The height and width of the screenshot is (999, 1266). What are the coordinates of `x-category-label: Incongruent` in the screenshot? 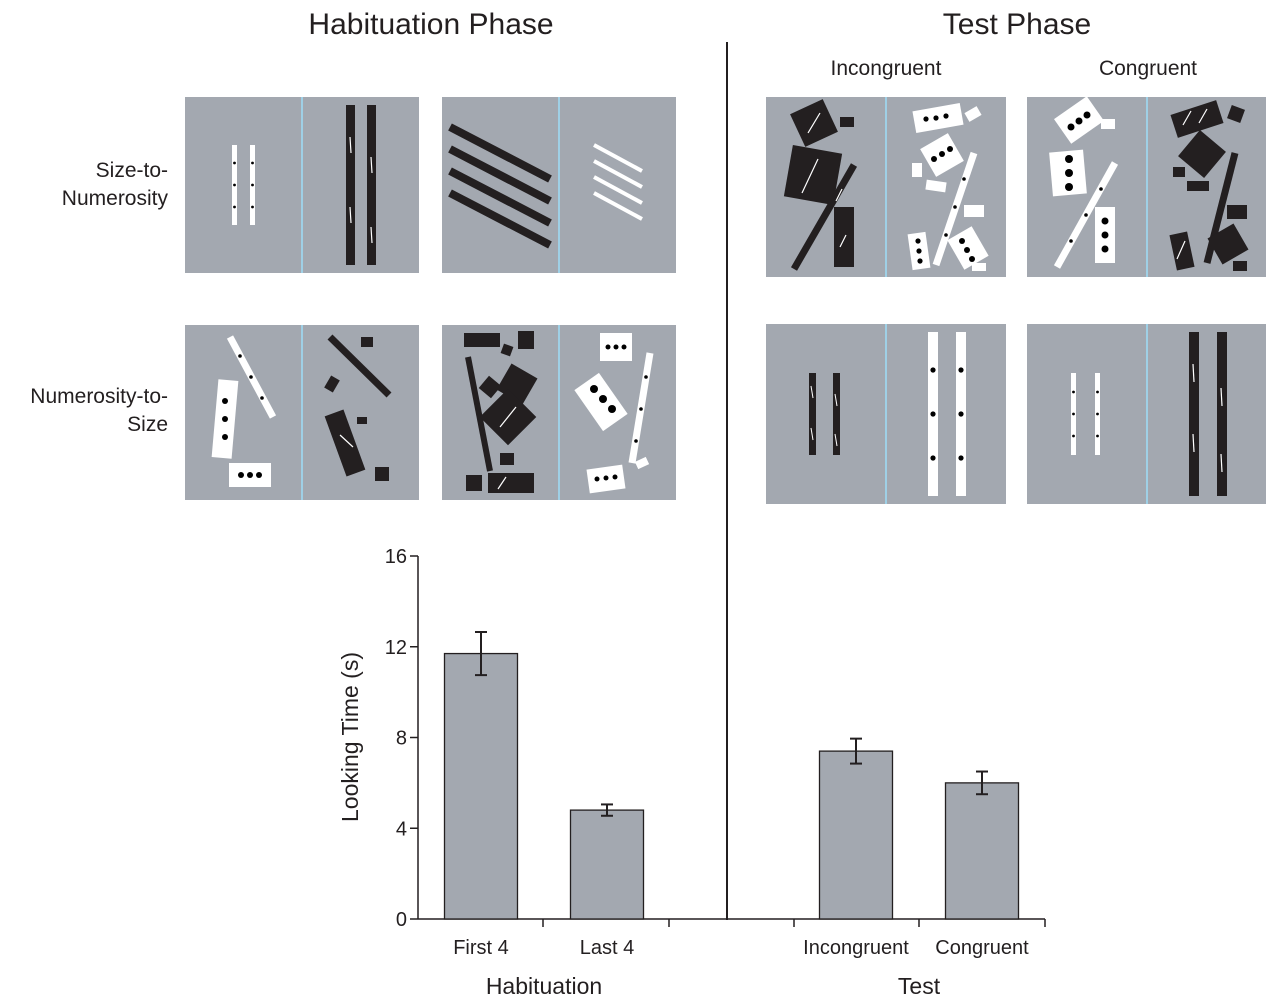 It's located at (856, 948).